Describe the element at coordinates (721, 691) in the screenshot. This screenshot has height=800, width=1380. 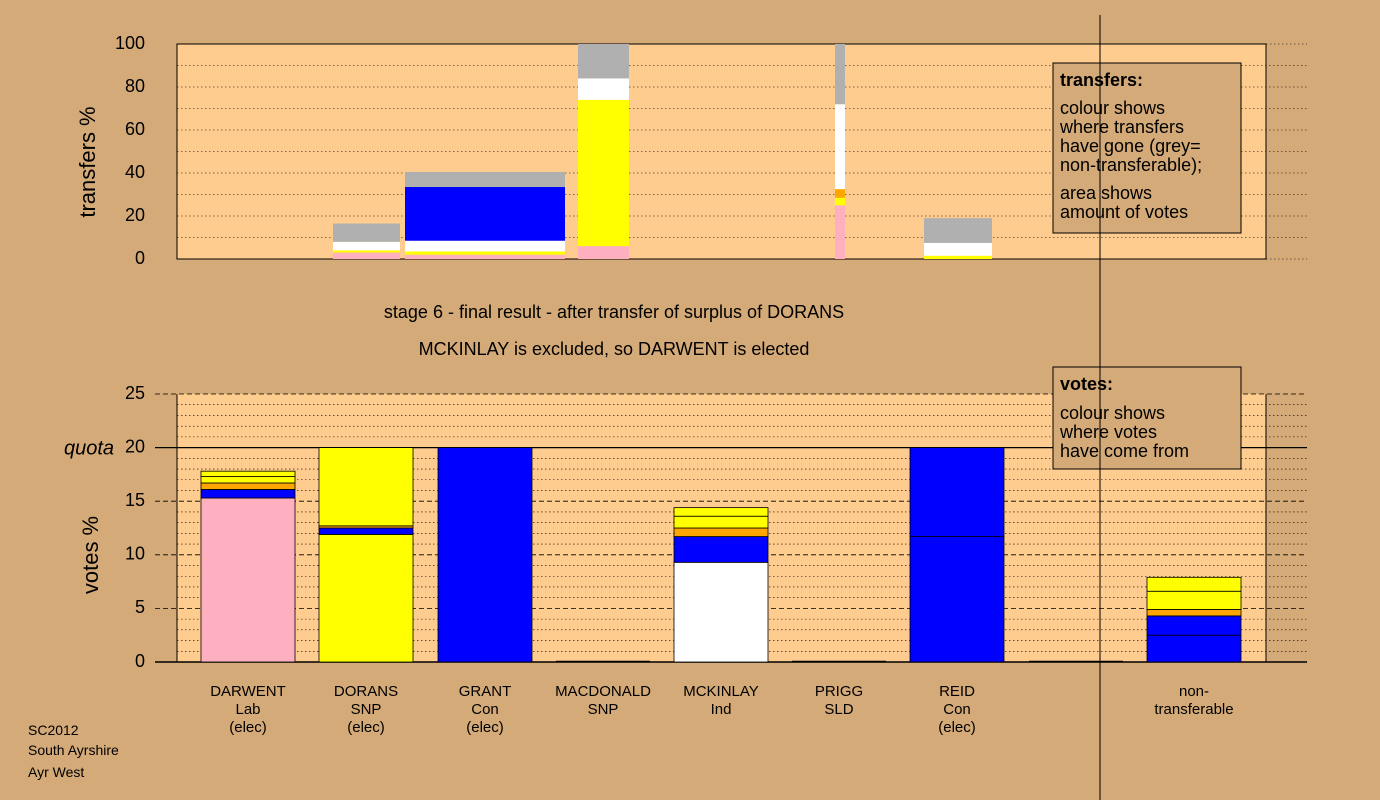
I see `category-label: MCKINLAY` at that location.